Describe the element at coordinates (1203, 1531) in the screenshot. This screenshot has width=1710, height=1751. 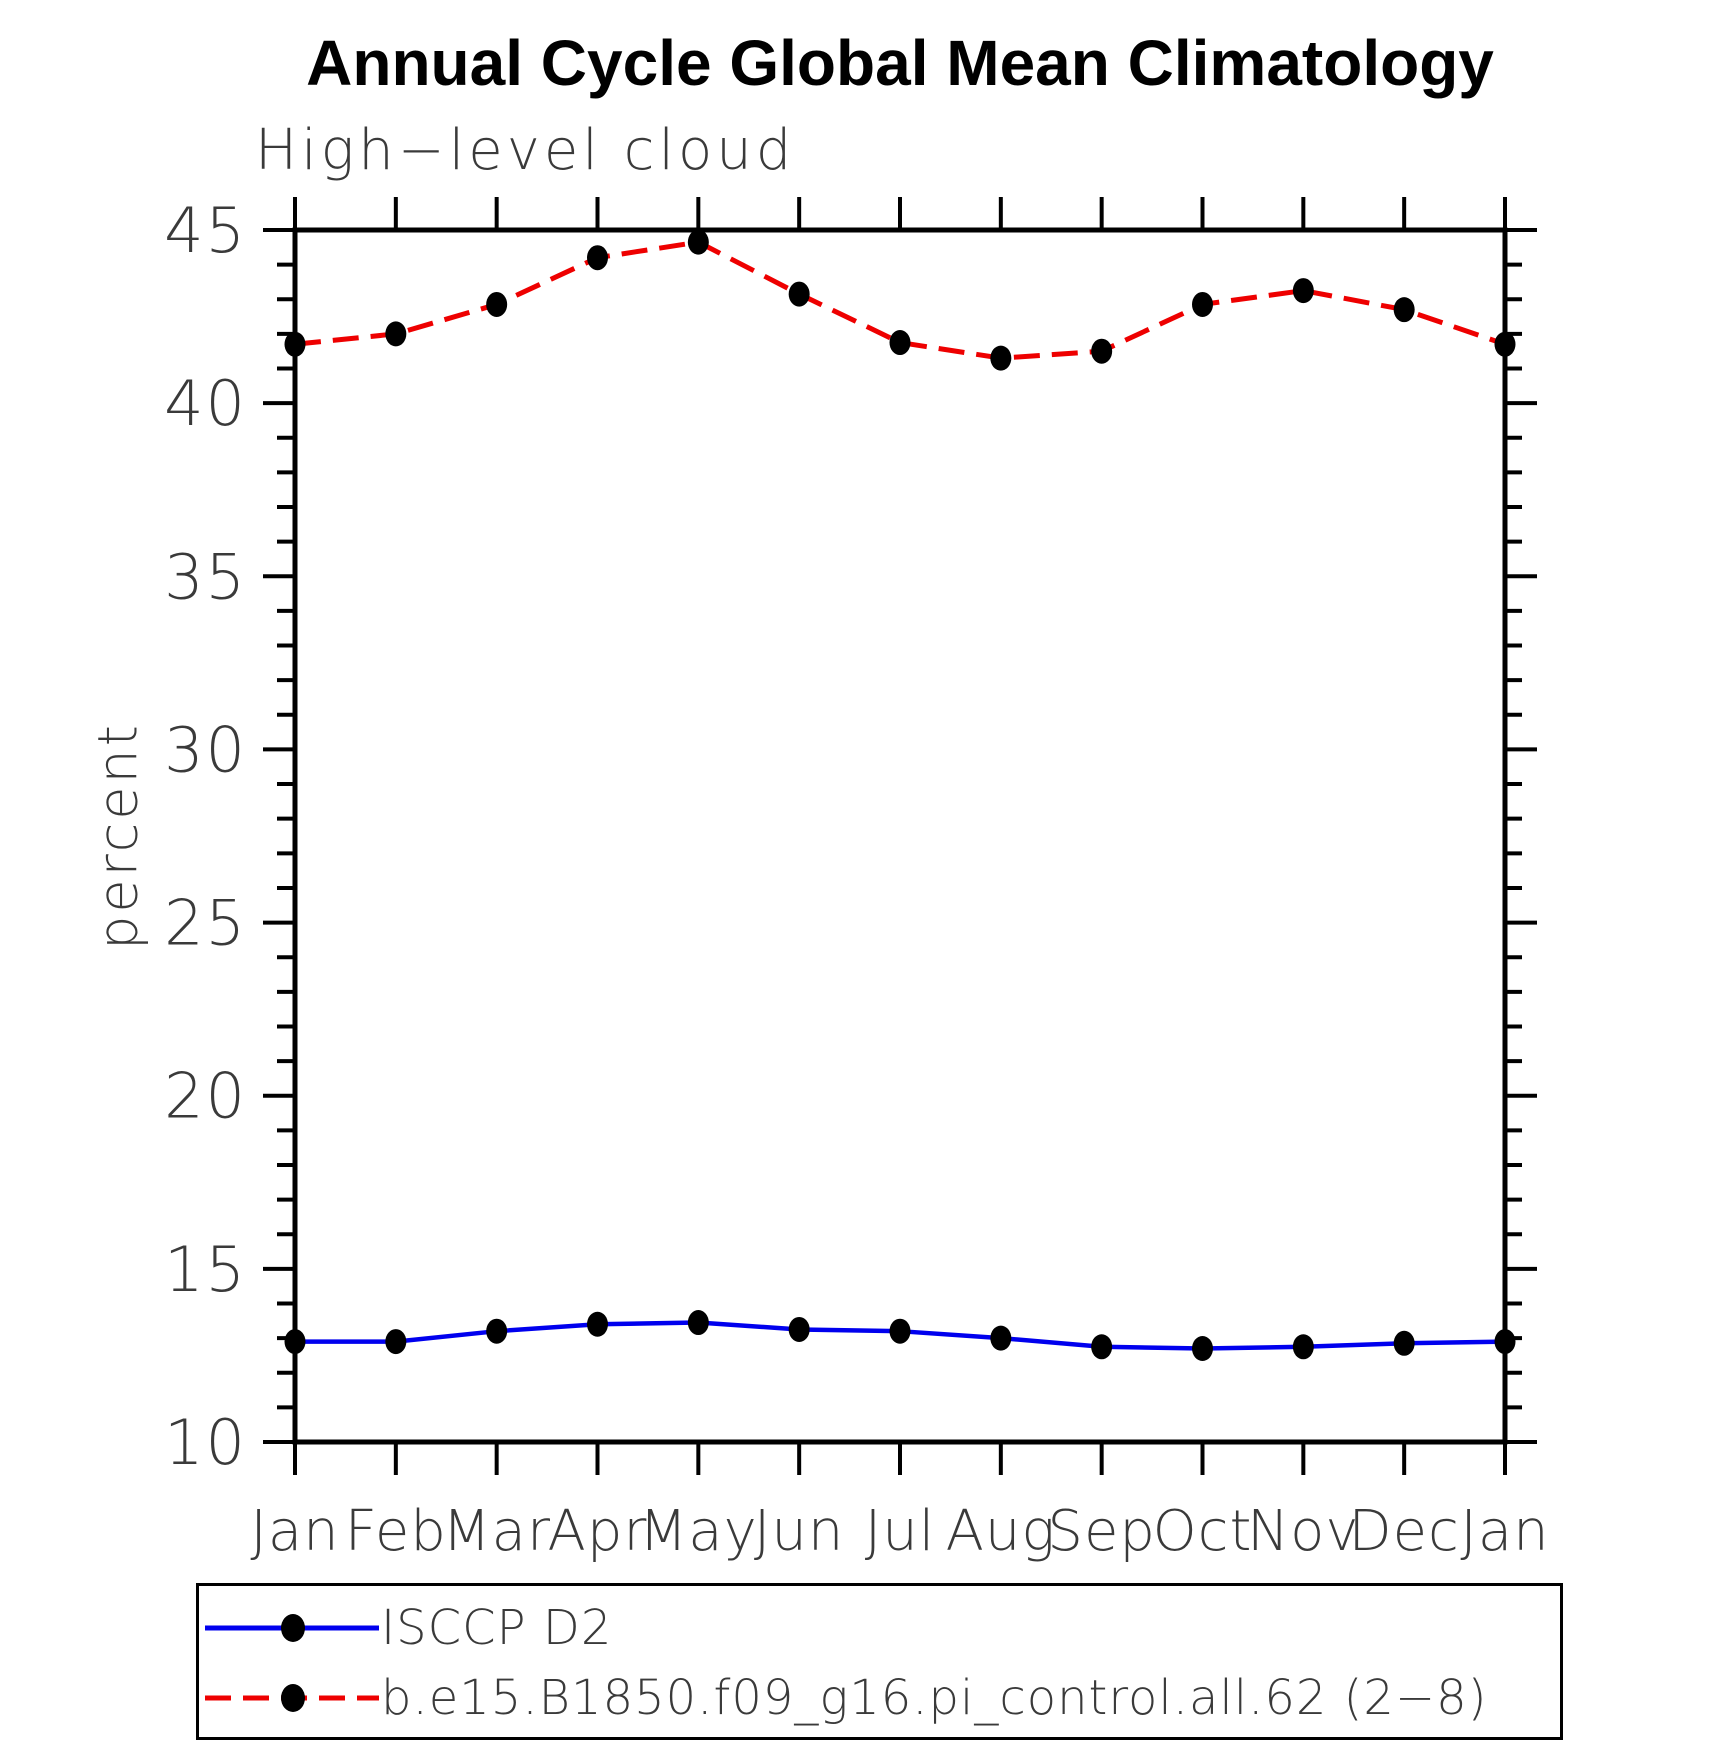
I see `x-tick-label: Oct` at that location.